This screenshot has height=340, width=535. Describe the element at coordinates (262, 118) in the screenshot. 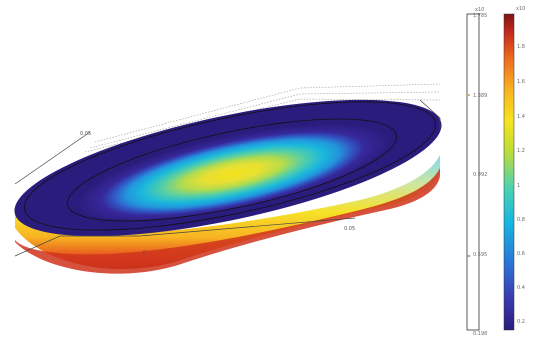

I see `bounding-box` at that location.